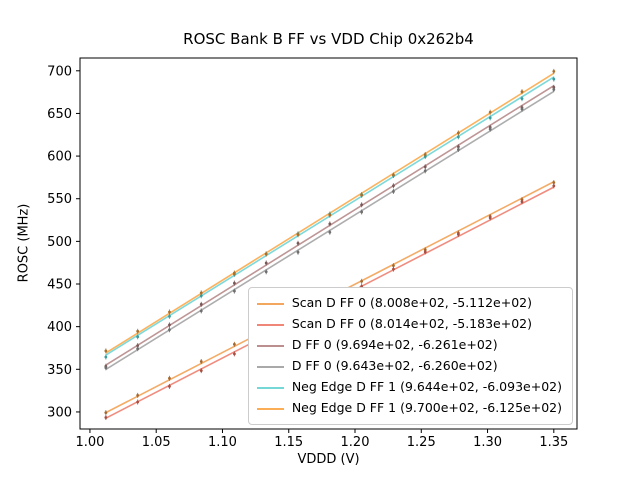  I want to click on chart-title: ROSC Bank B FF vs VDD Chip 0x262b4, so click(328, 39).